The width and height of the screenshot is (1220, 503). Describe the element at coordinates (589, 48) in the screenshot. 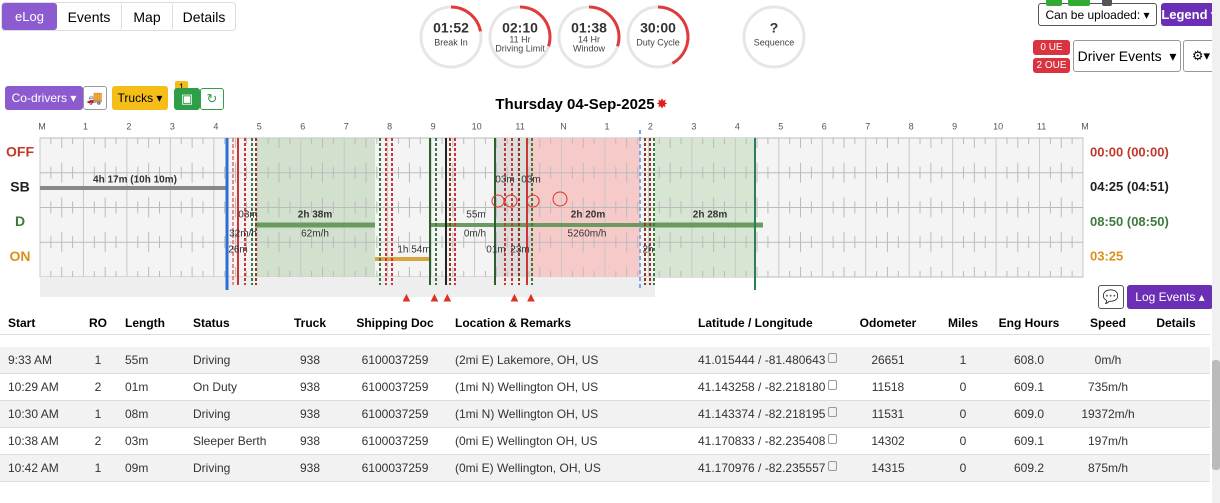

I see `gauge-label: Window` at that location.